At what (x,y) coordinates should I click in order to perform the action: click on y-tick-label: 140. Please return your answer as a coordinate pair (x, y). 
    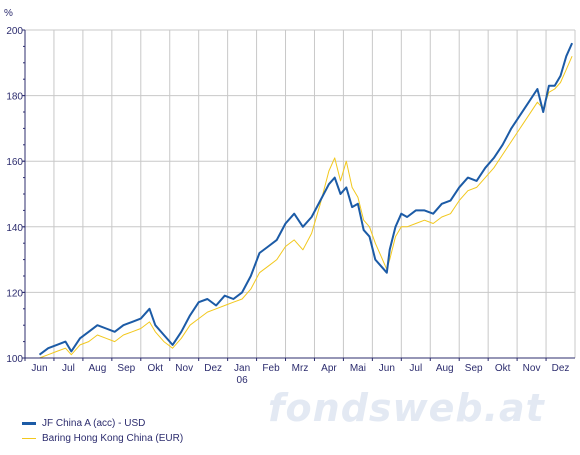
    Looking at the image, I should click on (14, 228).